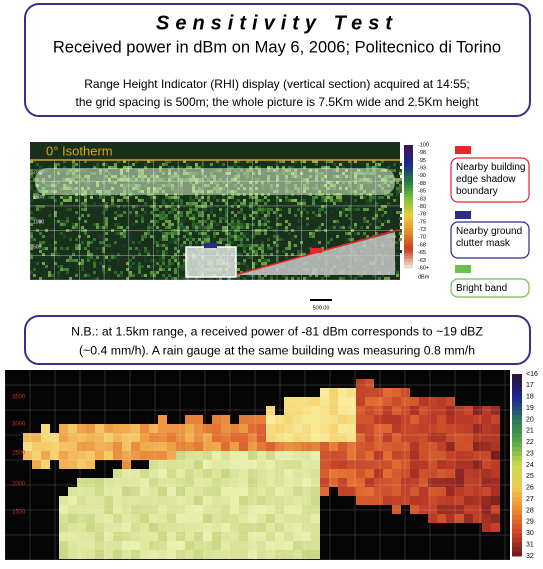 This screenshot has width=543, height=569. What do you see at coordinates (463, 150) in the screenshot?
I see `legend-swatch` at bounding box center [463, 150].